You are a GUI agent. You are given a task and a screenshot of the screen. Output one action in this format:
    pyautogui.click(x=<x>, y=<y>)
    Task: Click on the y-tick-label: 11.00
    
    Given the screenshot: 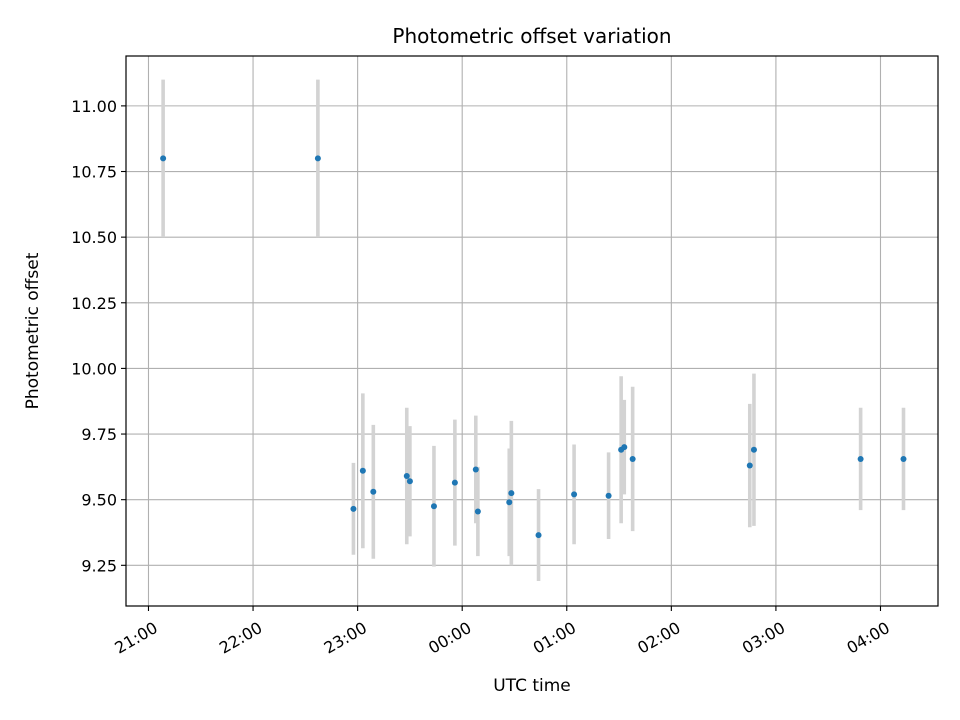 What is the action you would take?
    pyautogui.click(x=94, y=106)
    